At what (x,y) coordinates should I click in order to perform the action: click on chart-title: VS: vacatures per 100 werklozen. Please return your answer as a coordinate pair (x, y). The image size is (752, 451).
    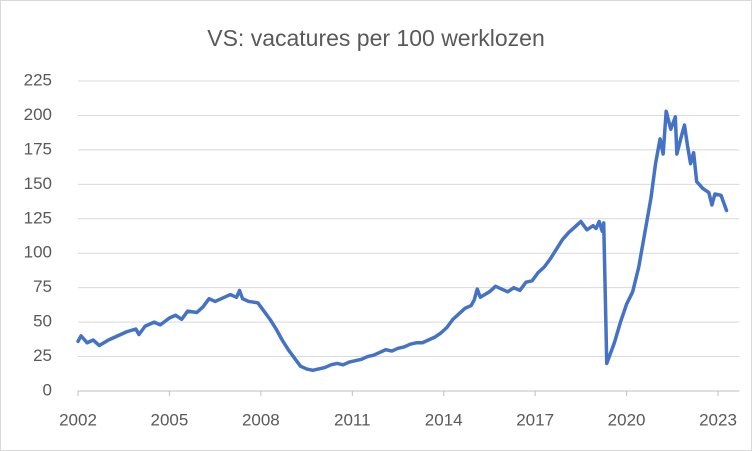
    Looking at the image, I should click on (376, 38).